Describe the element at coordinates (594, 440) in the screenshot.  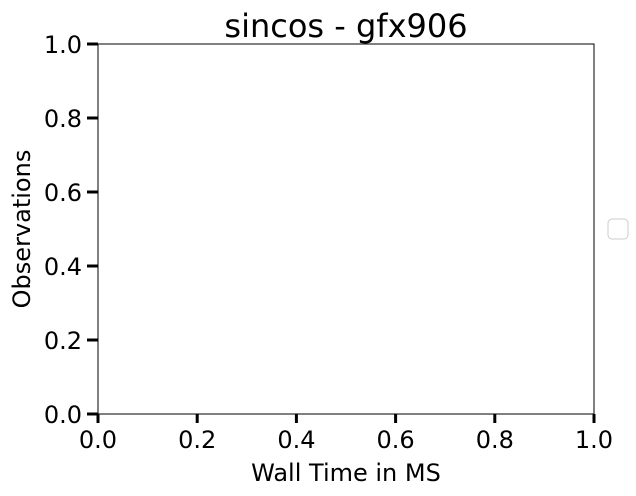
I see `x-tick-label: 1.0` at that location.